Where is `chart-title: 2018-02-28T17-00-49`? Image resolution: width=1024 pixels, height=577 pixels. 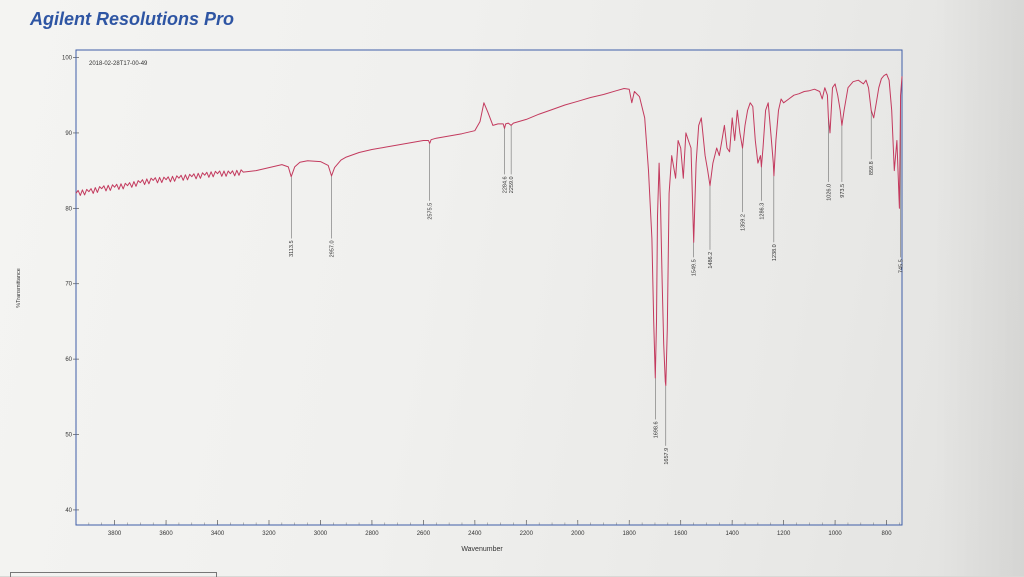 chart-title: 2018-02-28T17-00-49 is located at coordinates (118, 64).